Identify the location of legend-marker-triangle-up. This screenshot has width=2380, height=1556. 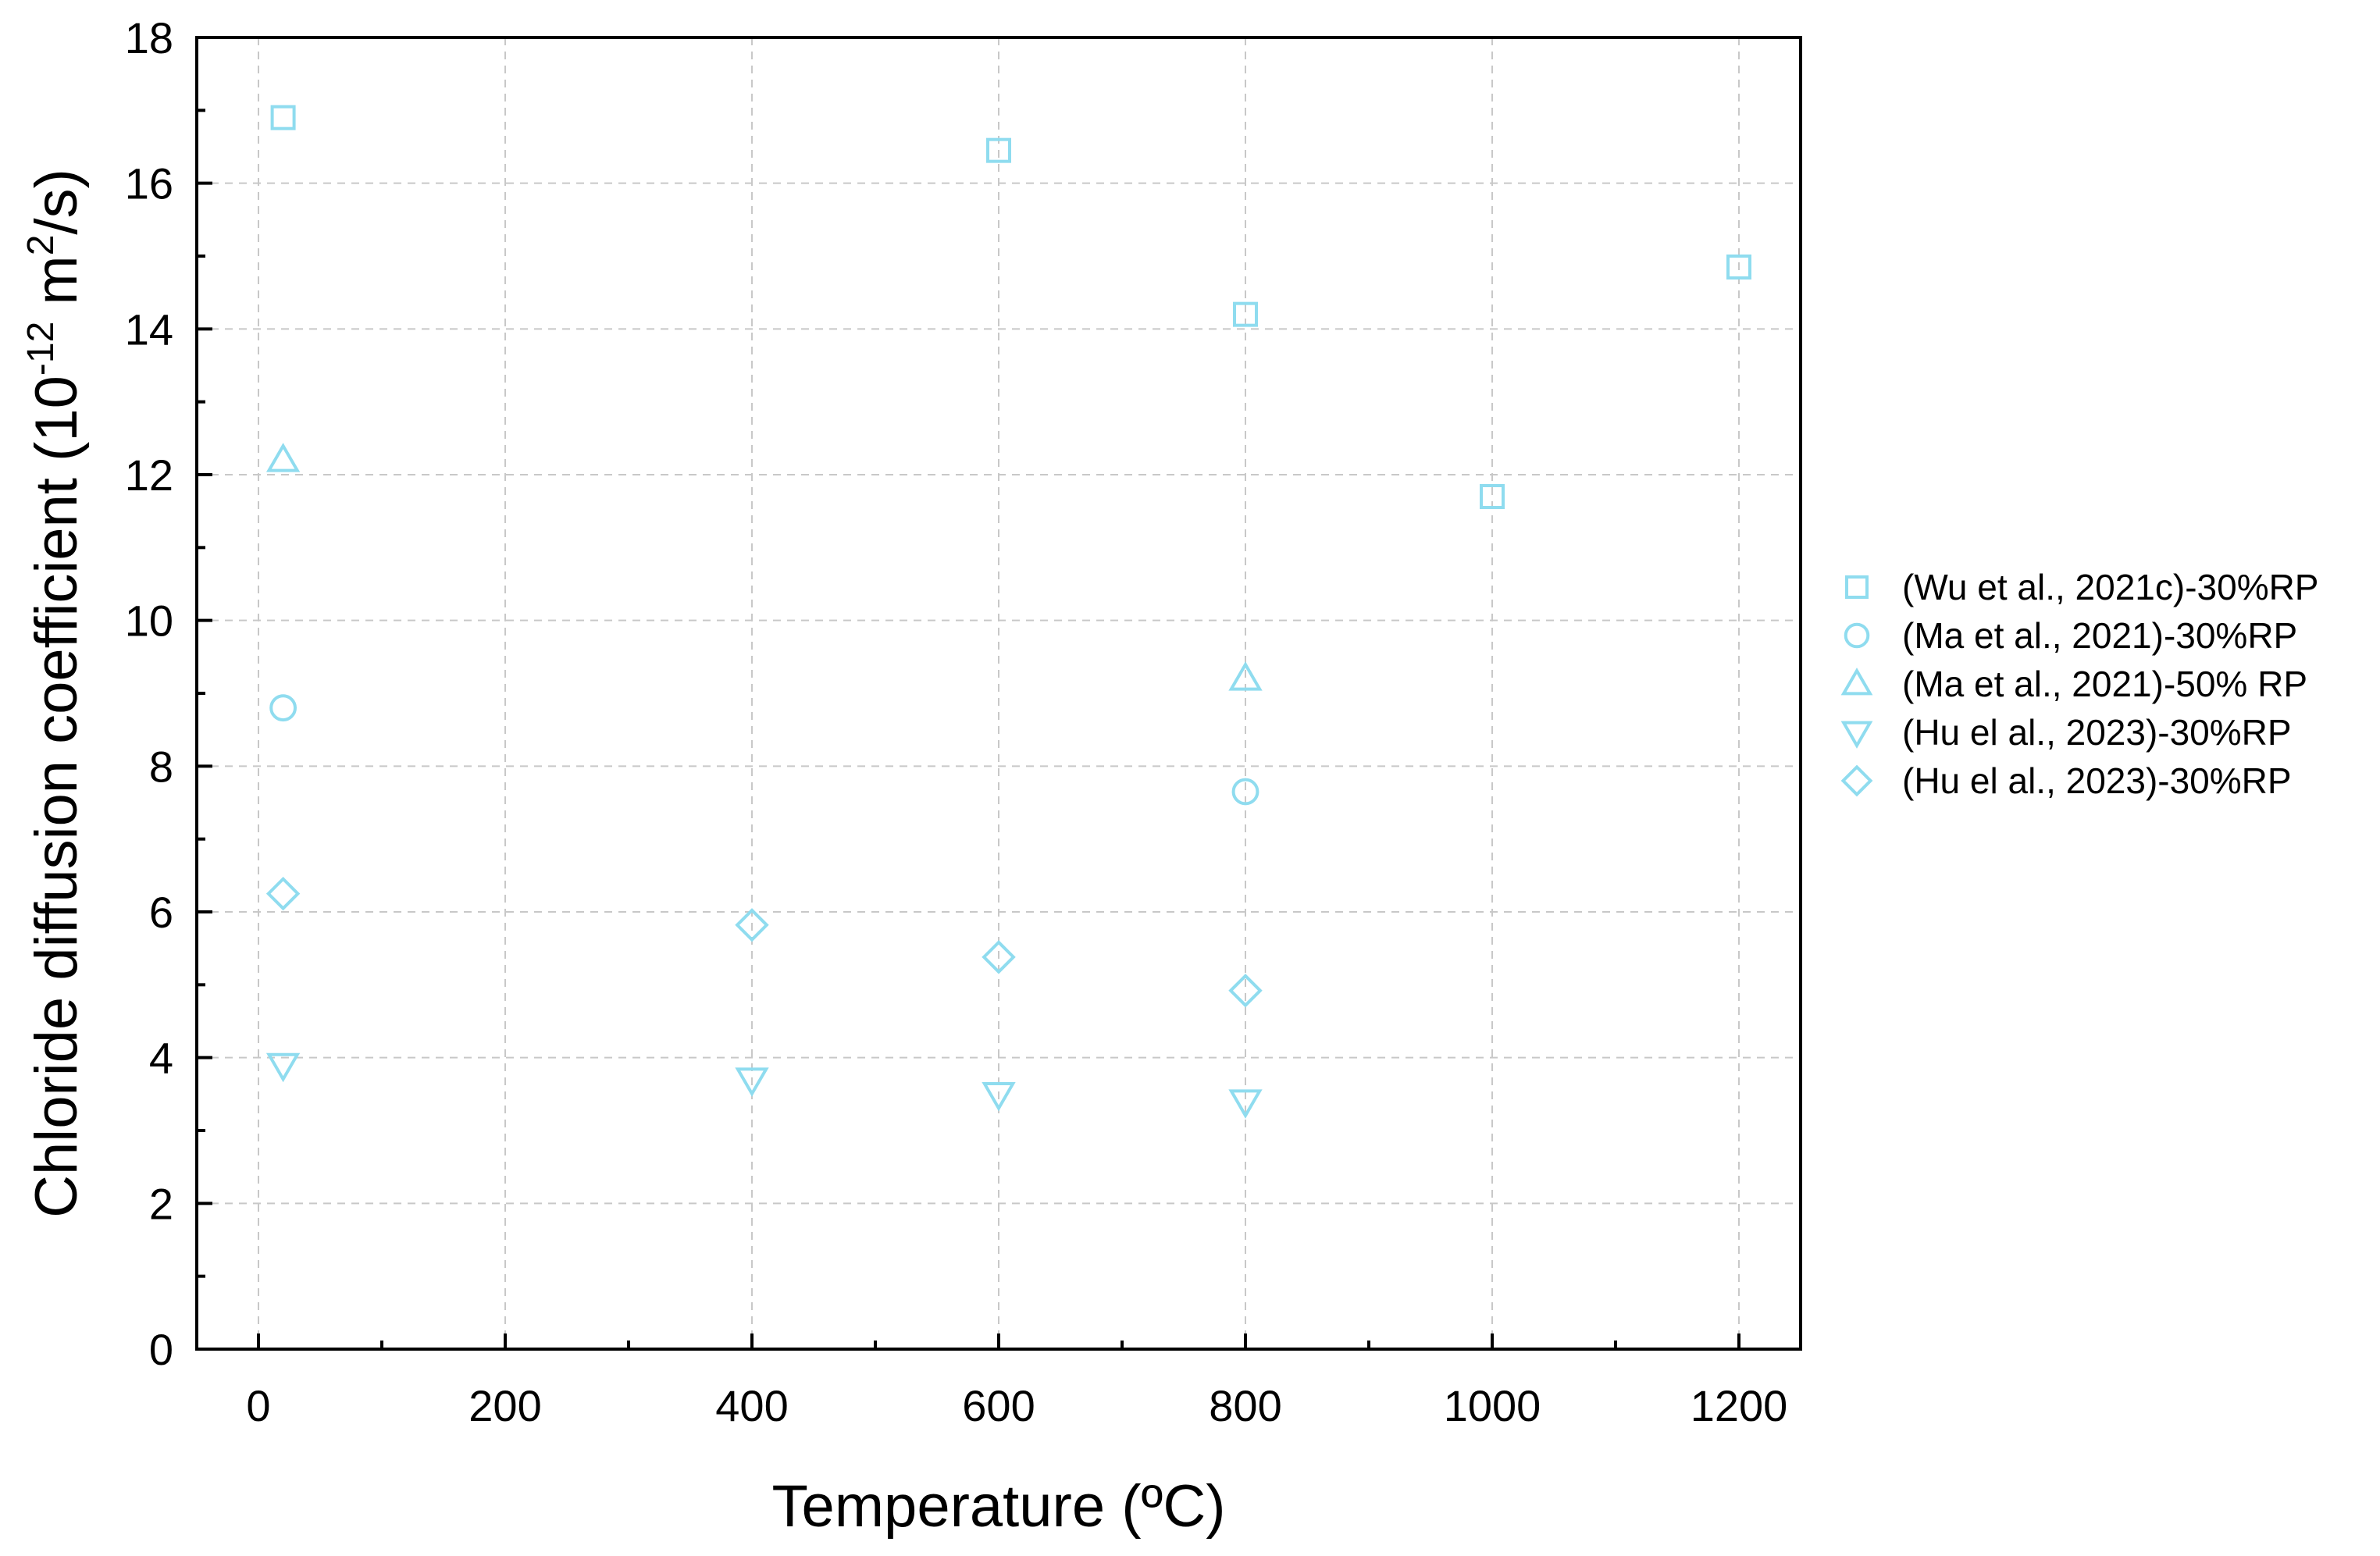
(1856, 682).